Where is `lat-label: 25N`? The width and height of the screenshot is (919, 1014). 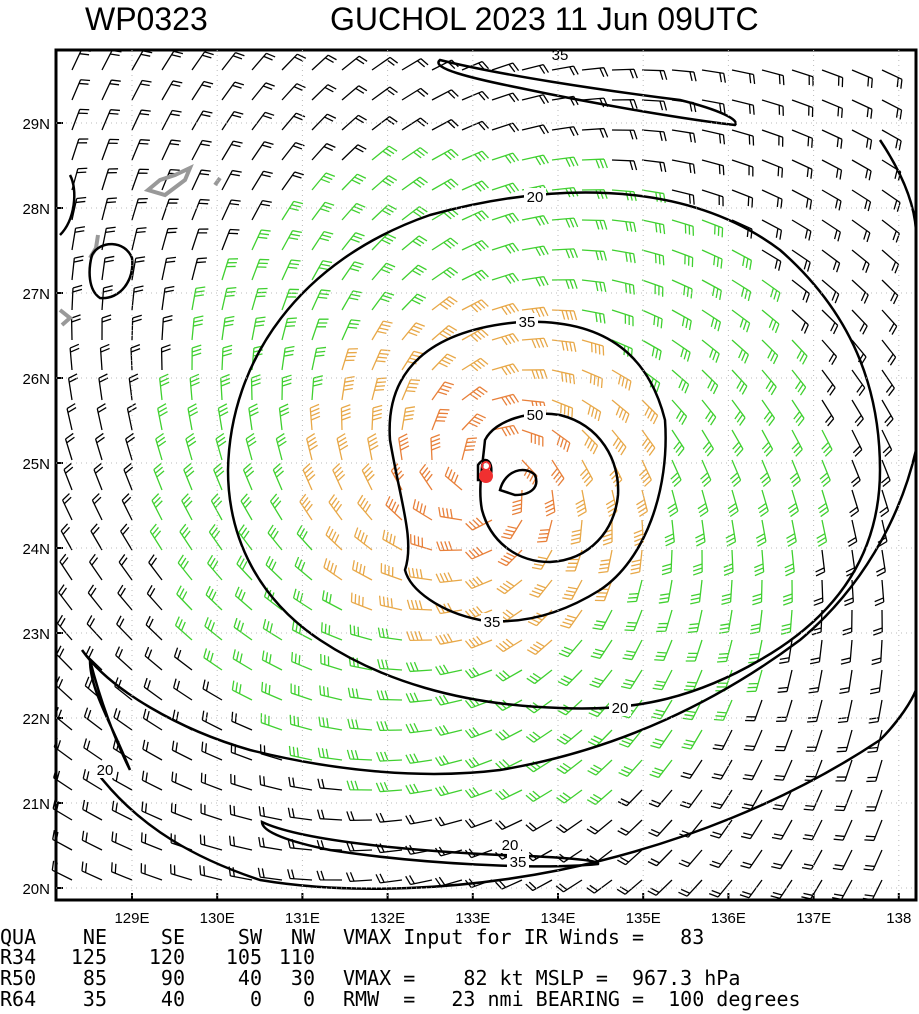 lat-label: 25N is located at coordinates (36, 464).